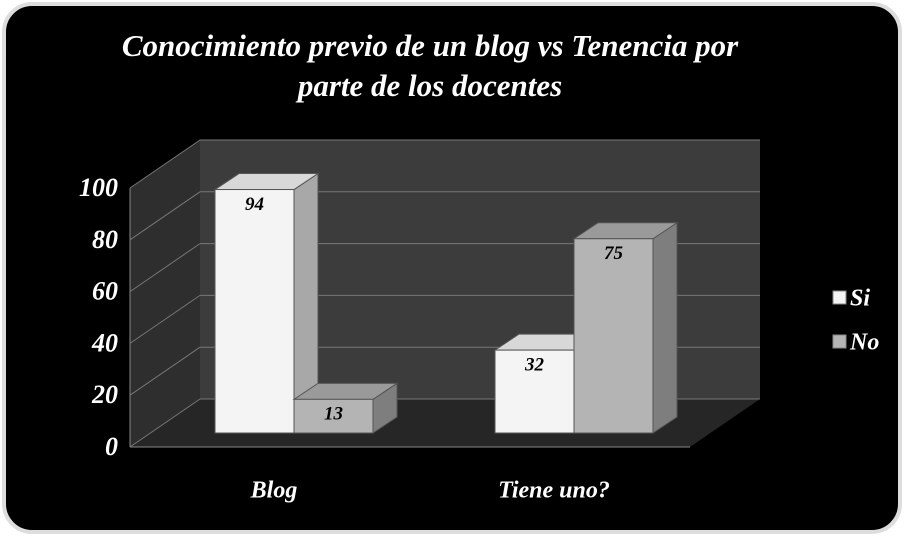 The image size is (904, 541). What do you see at coordinates (534, 364) in the screenshot?
I see `value-label: 32` at bounding box center [534, 364].